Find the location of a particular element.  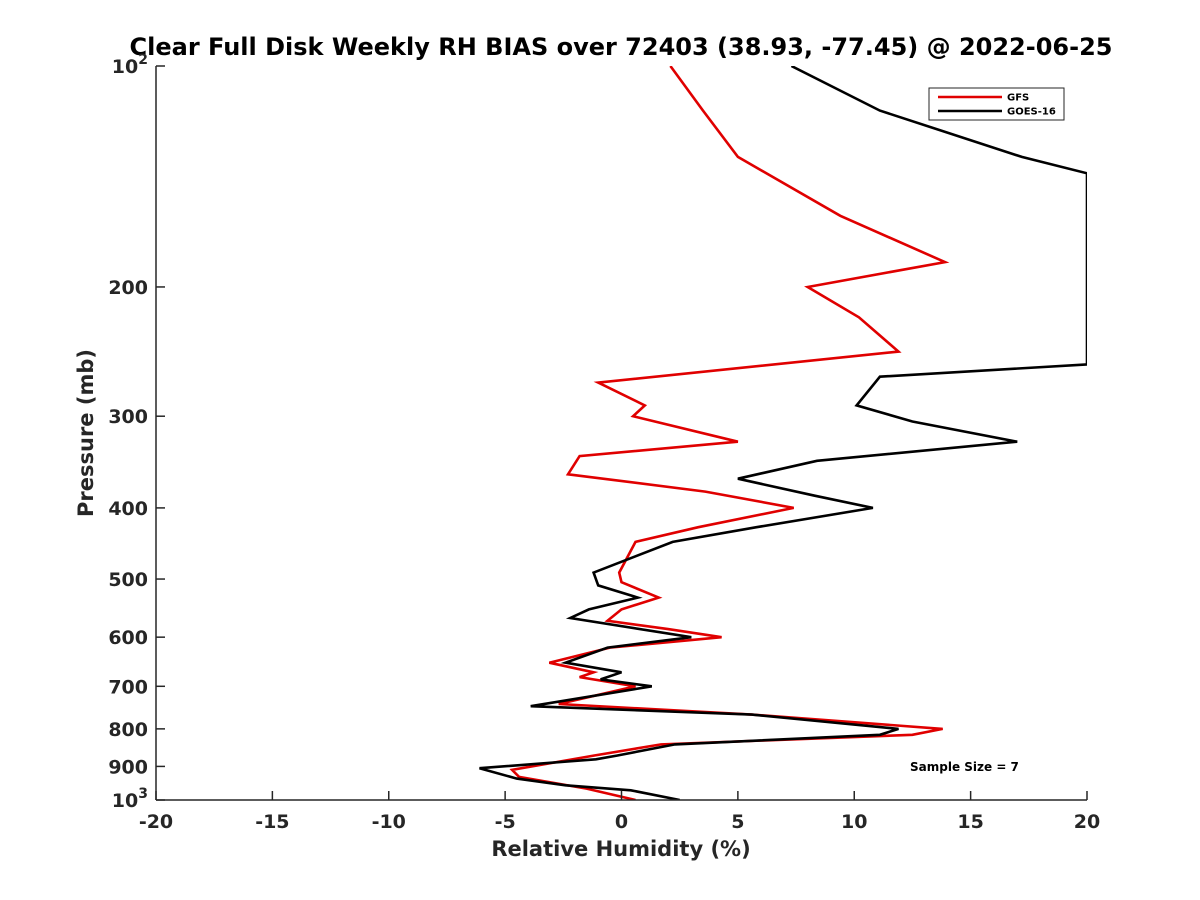

x-tick-label: 15 is located at coordinates (970, 822).